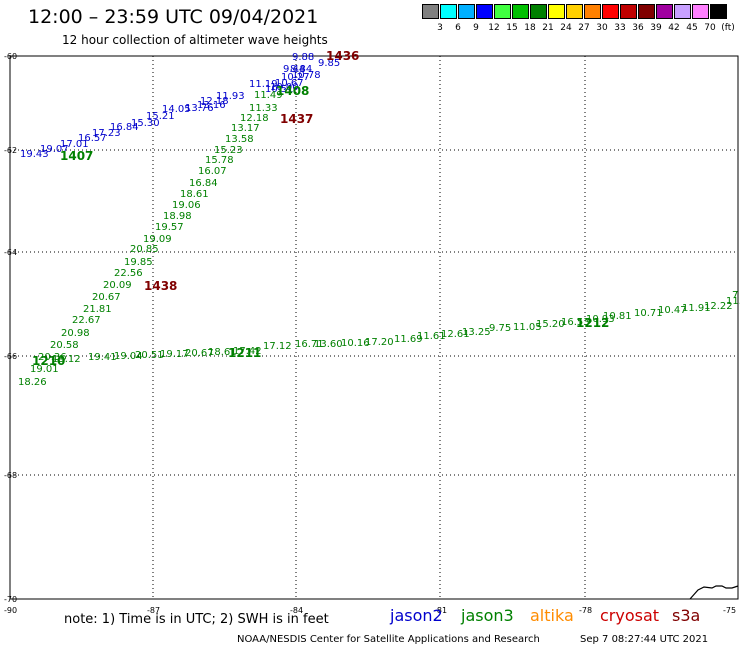 This screenshot has width=740, height=650. Describe the element at coordinates (228, 150) in the screenshot. I see `wave-height-label: 15.23` at that location.